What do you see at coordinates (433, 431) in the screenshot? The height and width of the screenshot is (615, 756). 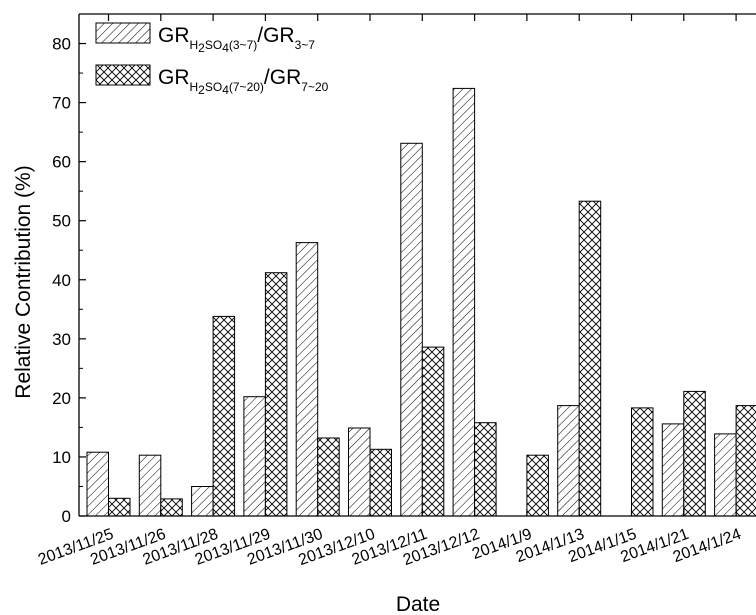 I see `bar-series-2-2013/12/11` at bounding box center [433, 431].